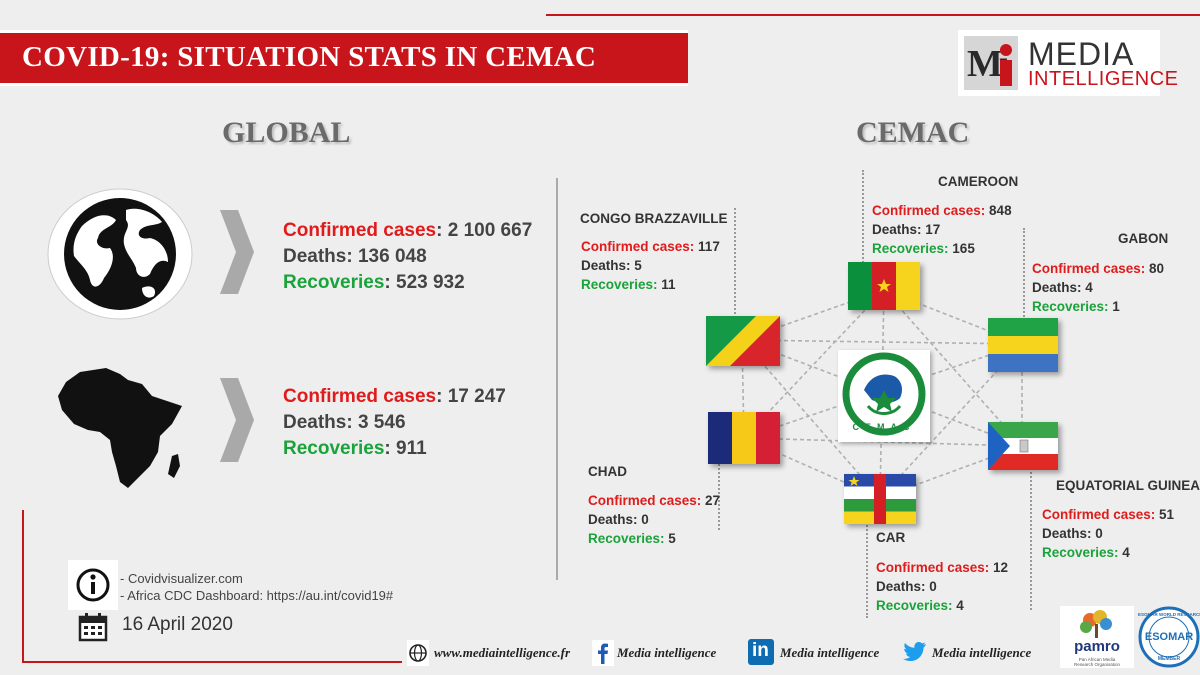 This screenshot has height=675, width=1200. I want to click on pamro-subtitle: Pan African Media Research Organisation, so click(1097, 662).